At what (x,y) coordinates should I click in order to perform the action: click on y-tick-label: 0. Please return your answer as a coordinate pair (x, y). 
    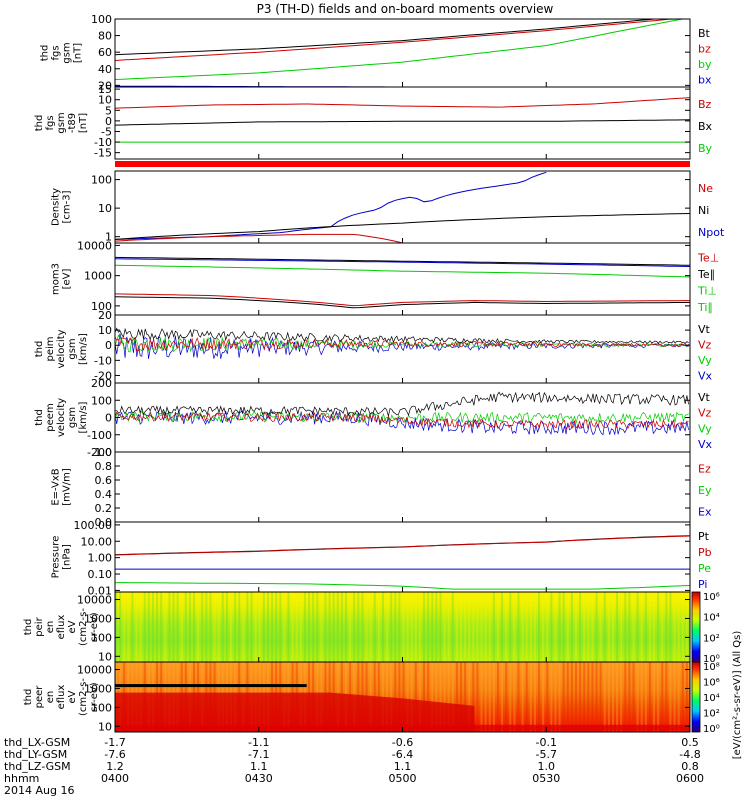
    Looking at the image, I should click on (108, 121).